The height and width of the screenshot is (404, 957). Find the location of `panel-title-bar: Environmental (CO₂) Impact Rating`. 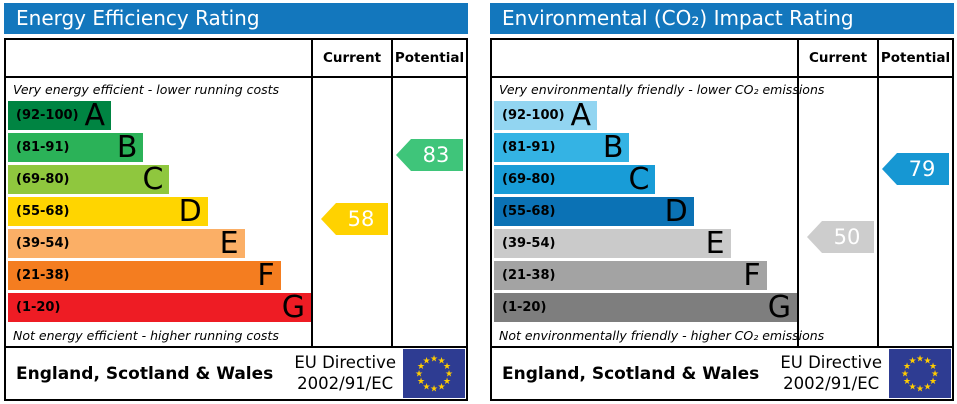

panel-title-bar: Environmental (CO₂) Impact Rating is located at coordinates (722, 18).